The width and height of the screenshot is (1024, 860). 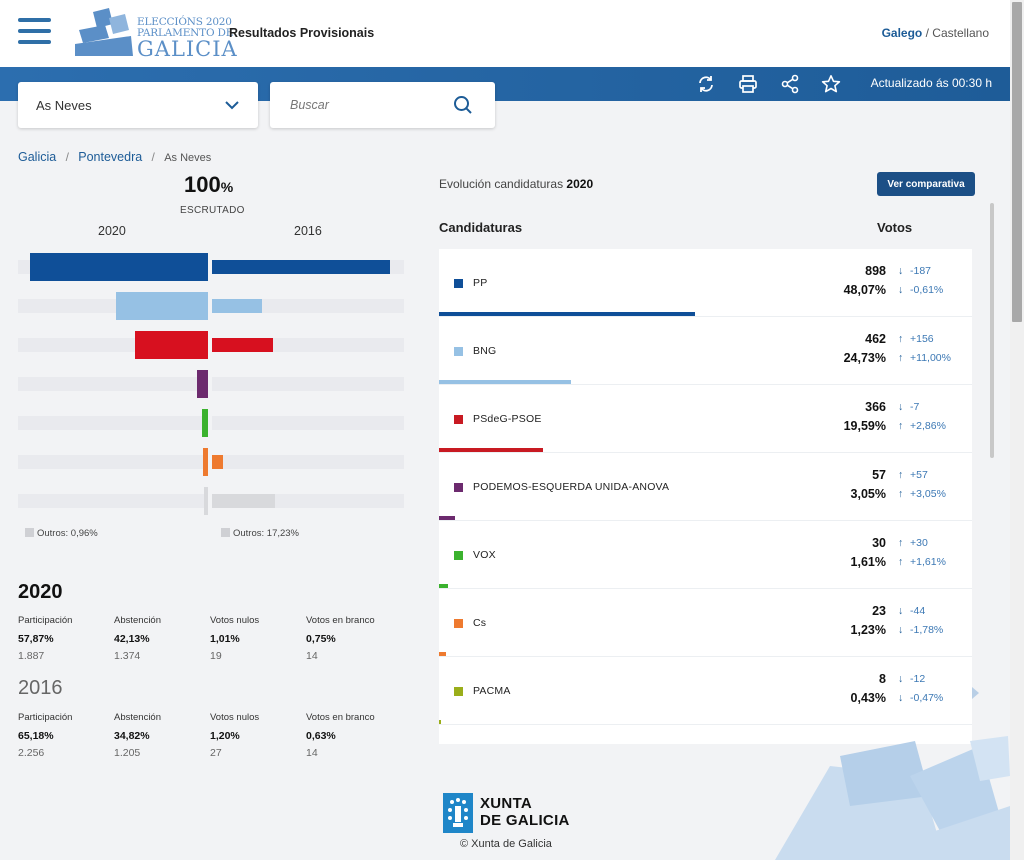 I want to click on party-votes: 898, so click(x=875, y=271).